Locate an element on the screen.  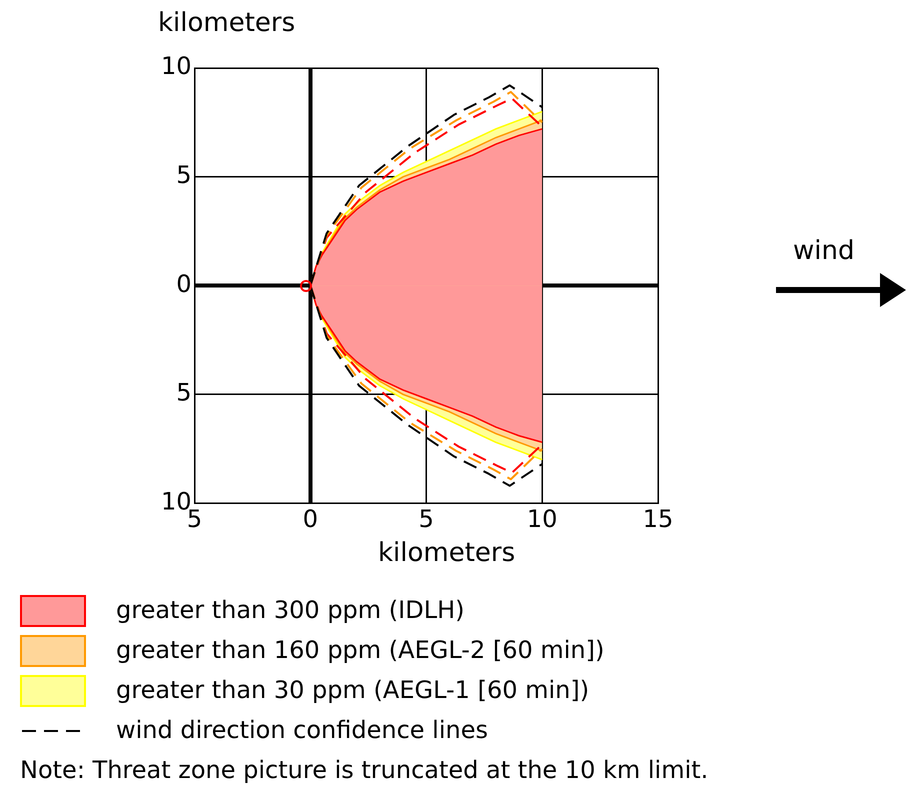
legend-label: wind direction confidence lines is located at coordinates (302, 730).